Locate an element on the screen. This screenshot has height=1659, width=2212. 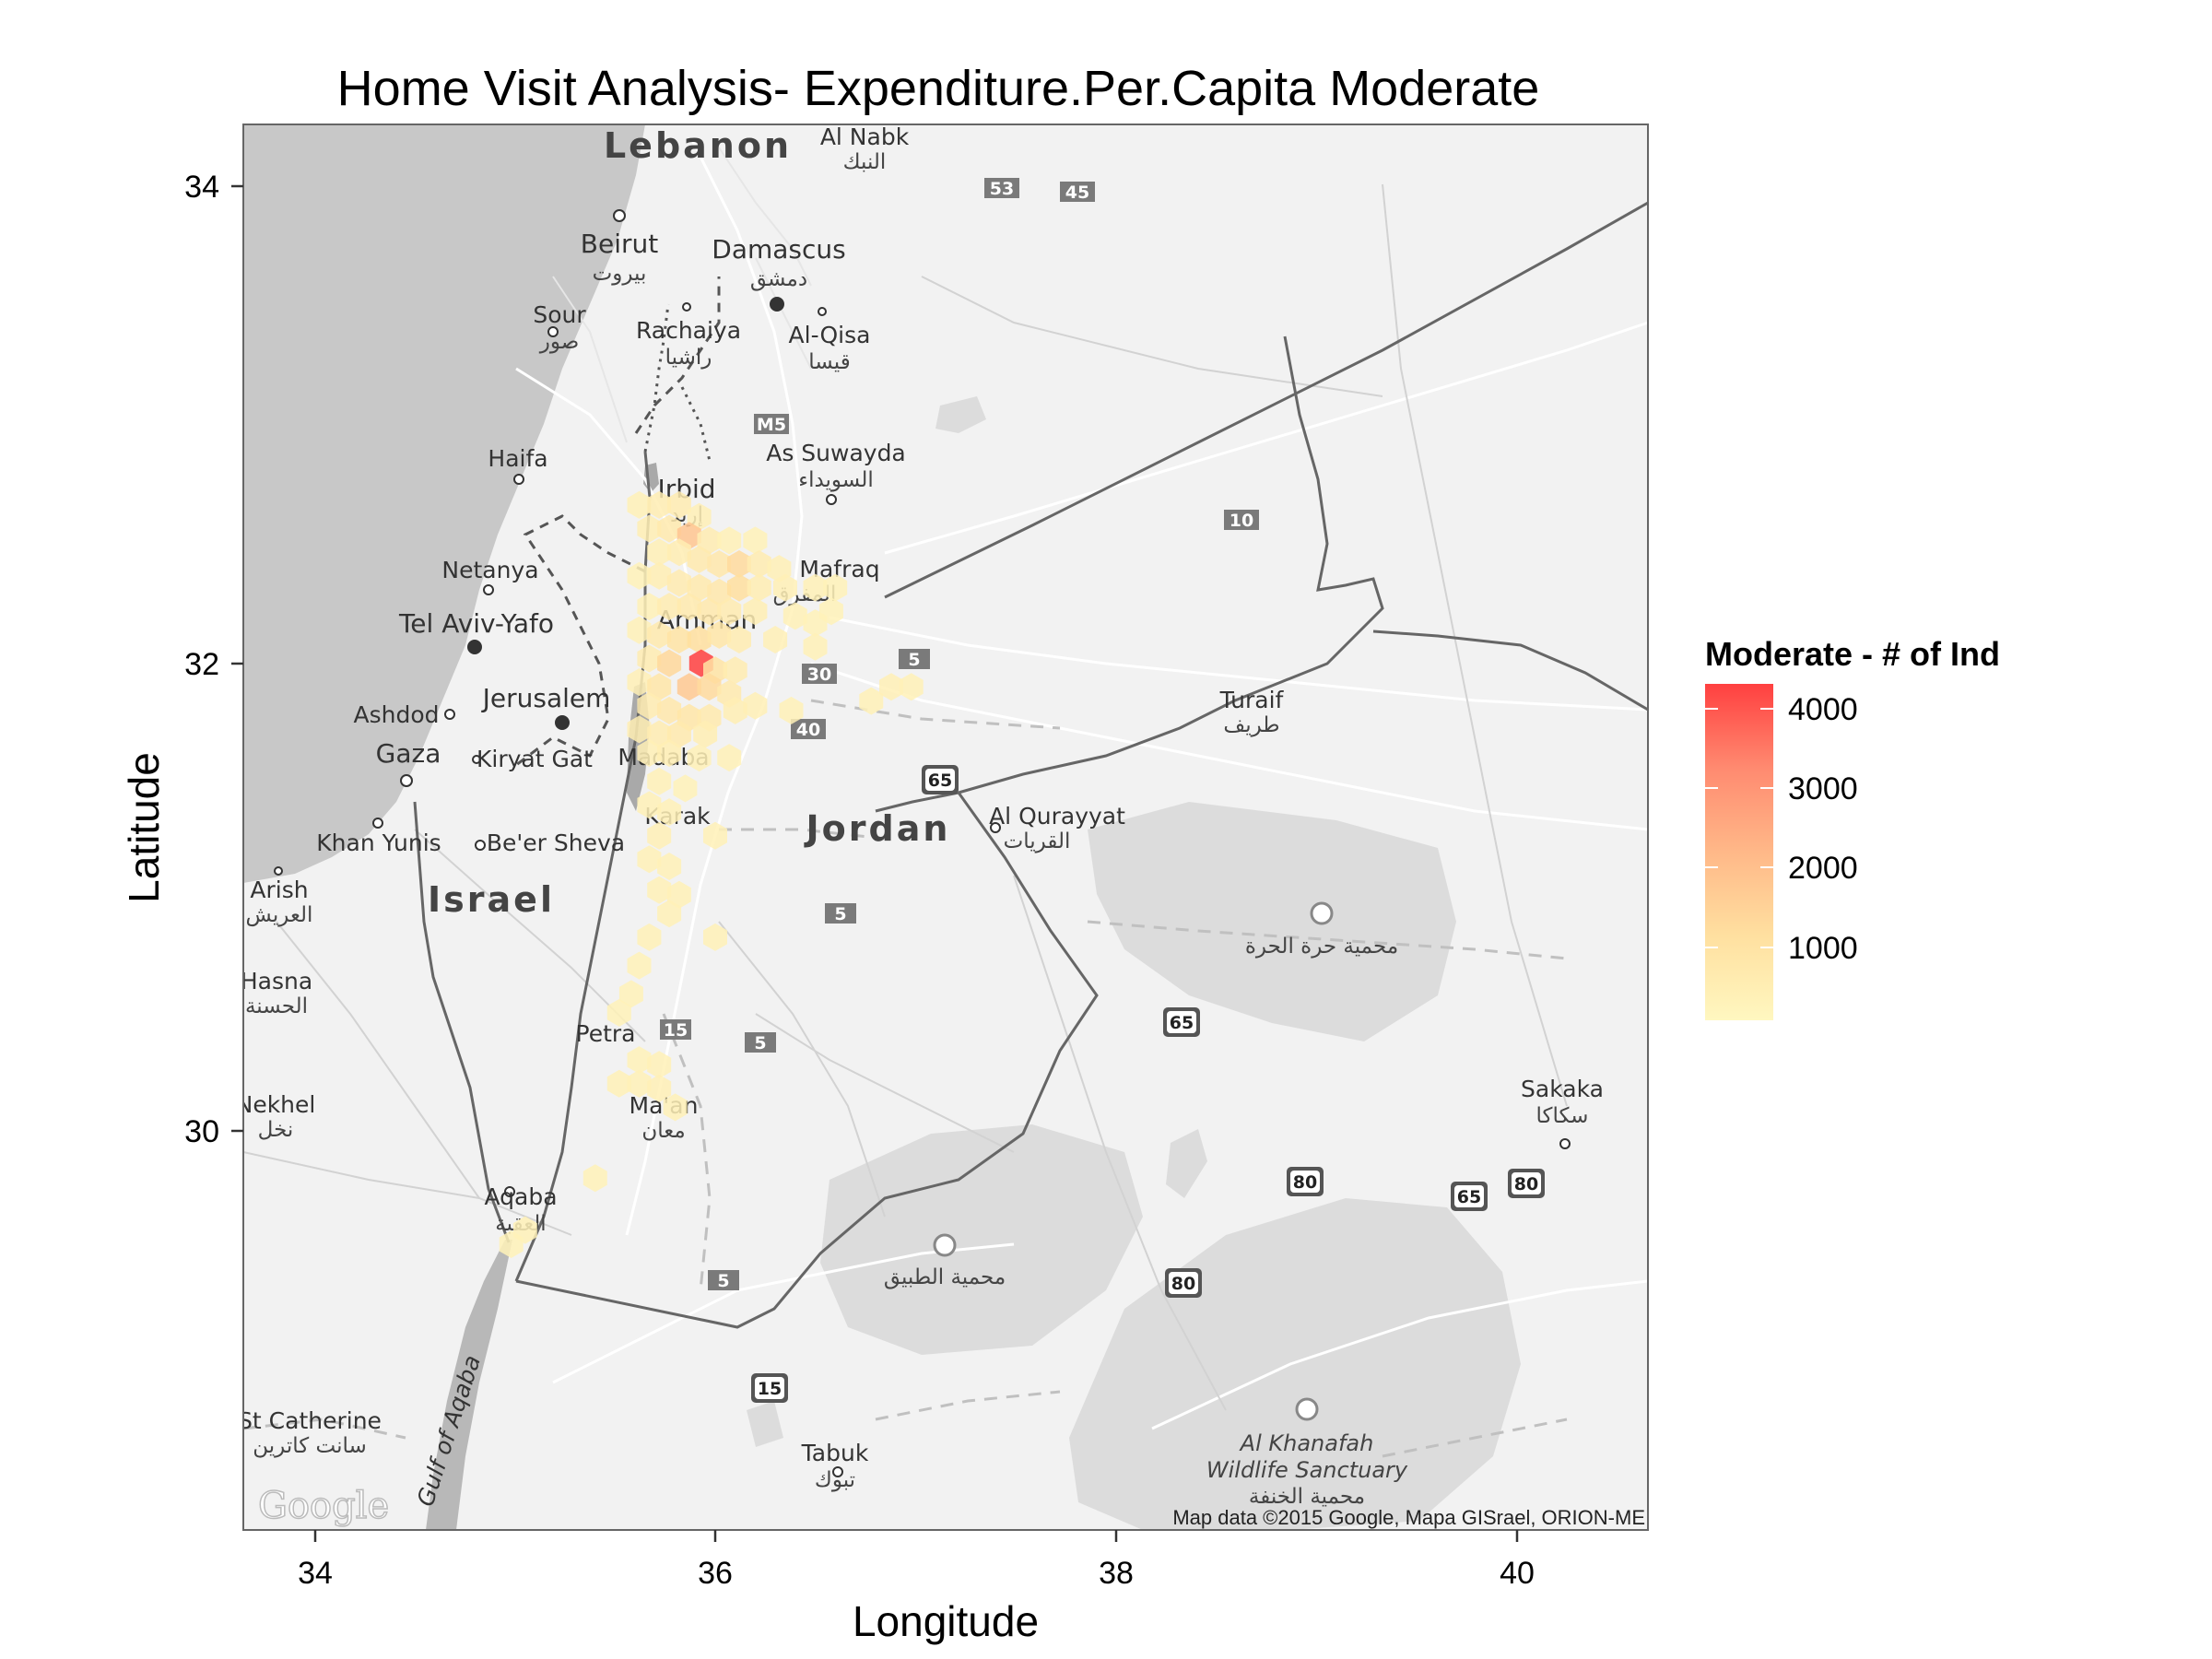
svg-text: الحسنة is located at coordinates (276, 1006).